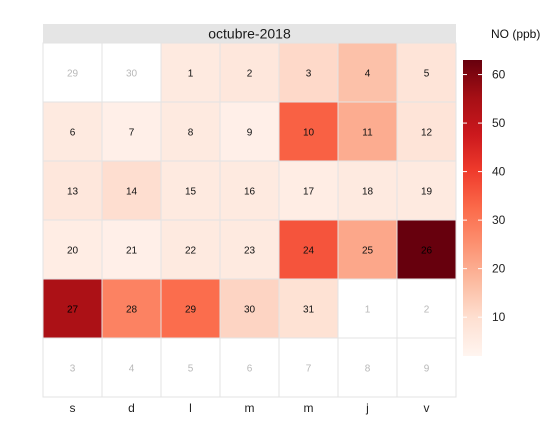  I want to click on day-number-label: 14, so click(132, 192).